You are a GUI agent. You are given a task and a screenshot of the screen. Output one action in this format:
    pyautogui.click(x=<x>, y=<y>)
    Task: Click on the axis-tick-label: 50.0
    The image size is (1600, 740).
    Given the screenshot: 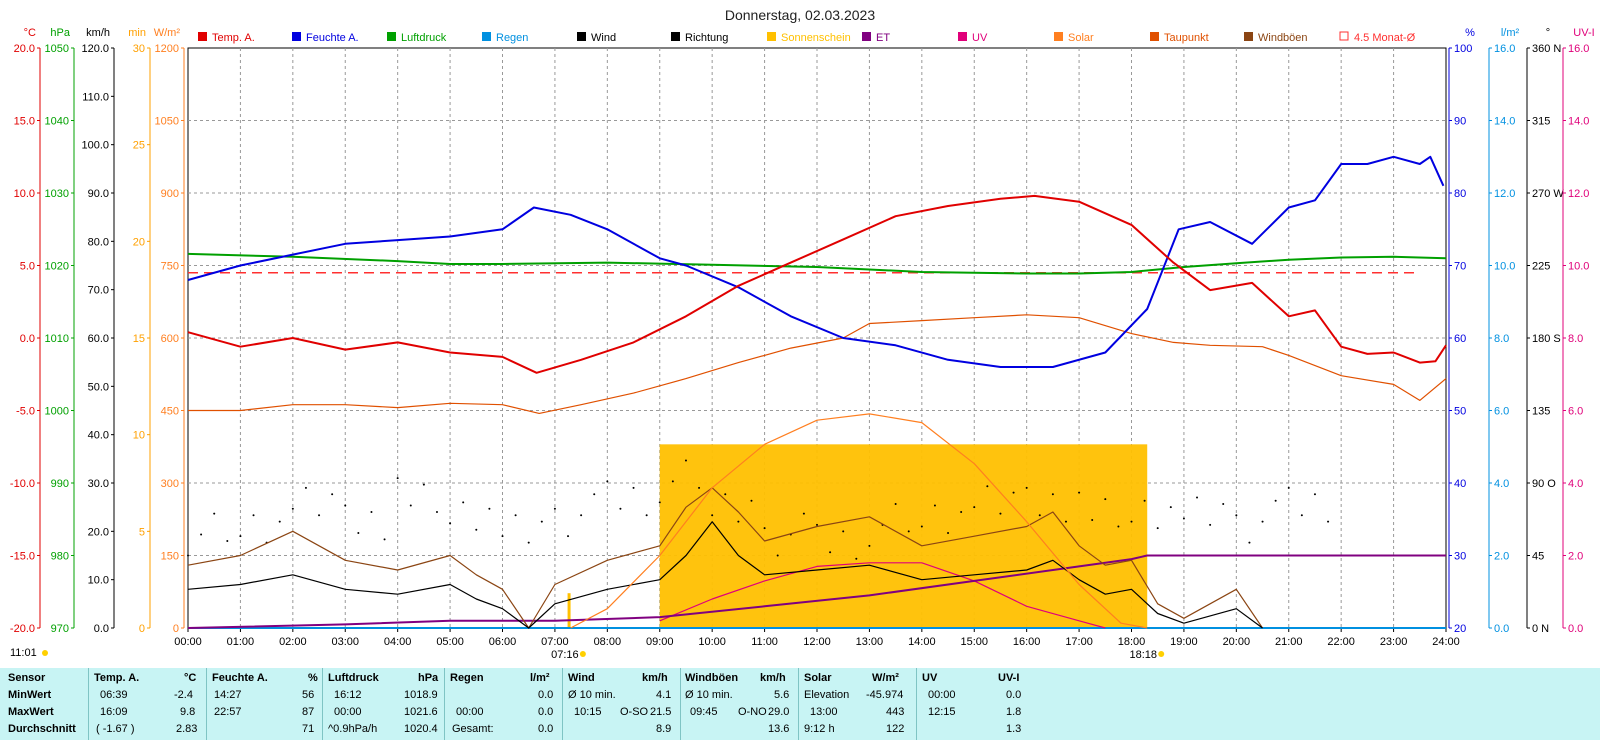 What is the action you would take?
    pyautogui.click(x=98, y=387)
    